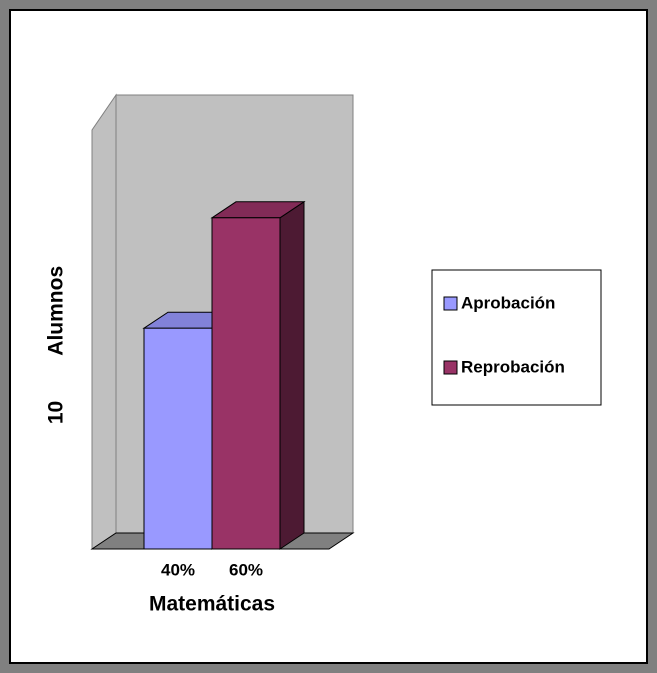 Image resolution: width=657 pixels, height=673 pixels. What do you see at coordinates (212, 604) in the screenshot?
I see `x-category-label: Matemáticas` at bounding box center [212, 604].